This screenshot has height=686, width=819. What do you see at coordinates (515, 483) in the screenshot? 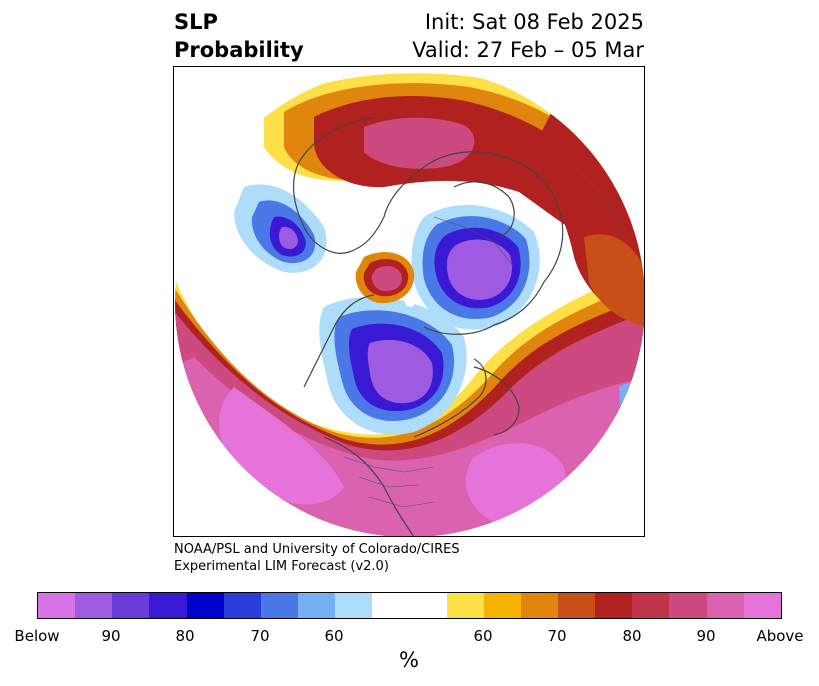
I see `warm-core-atlantic` at bounding box center [515, 483].